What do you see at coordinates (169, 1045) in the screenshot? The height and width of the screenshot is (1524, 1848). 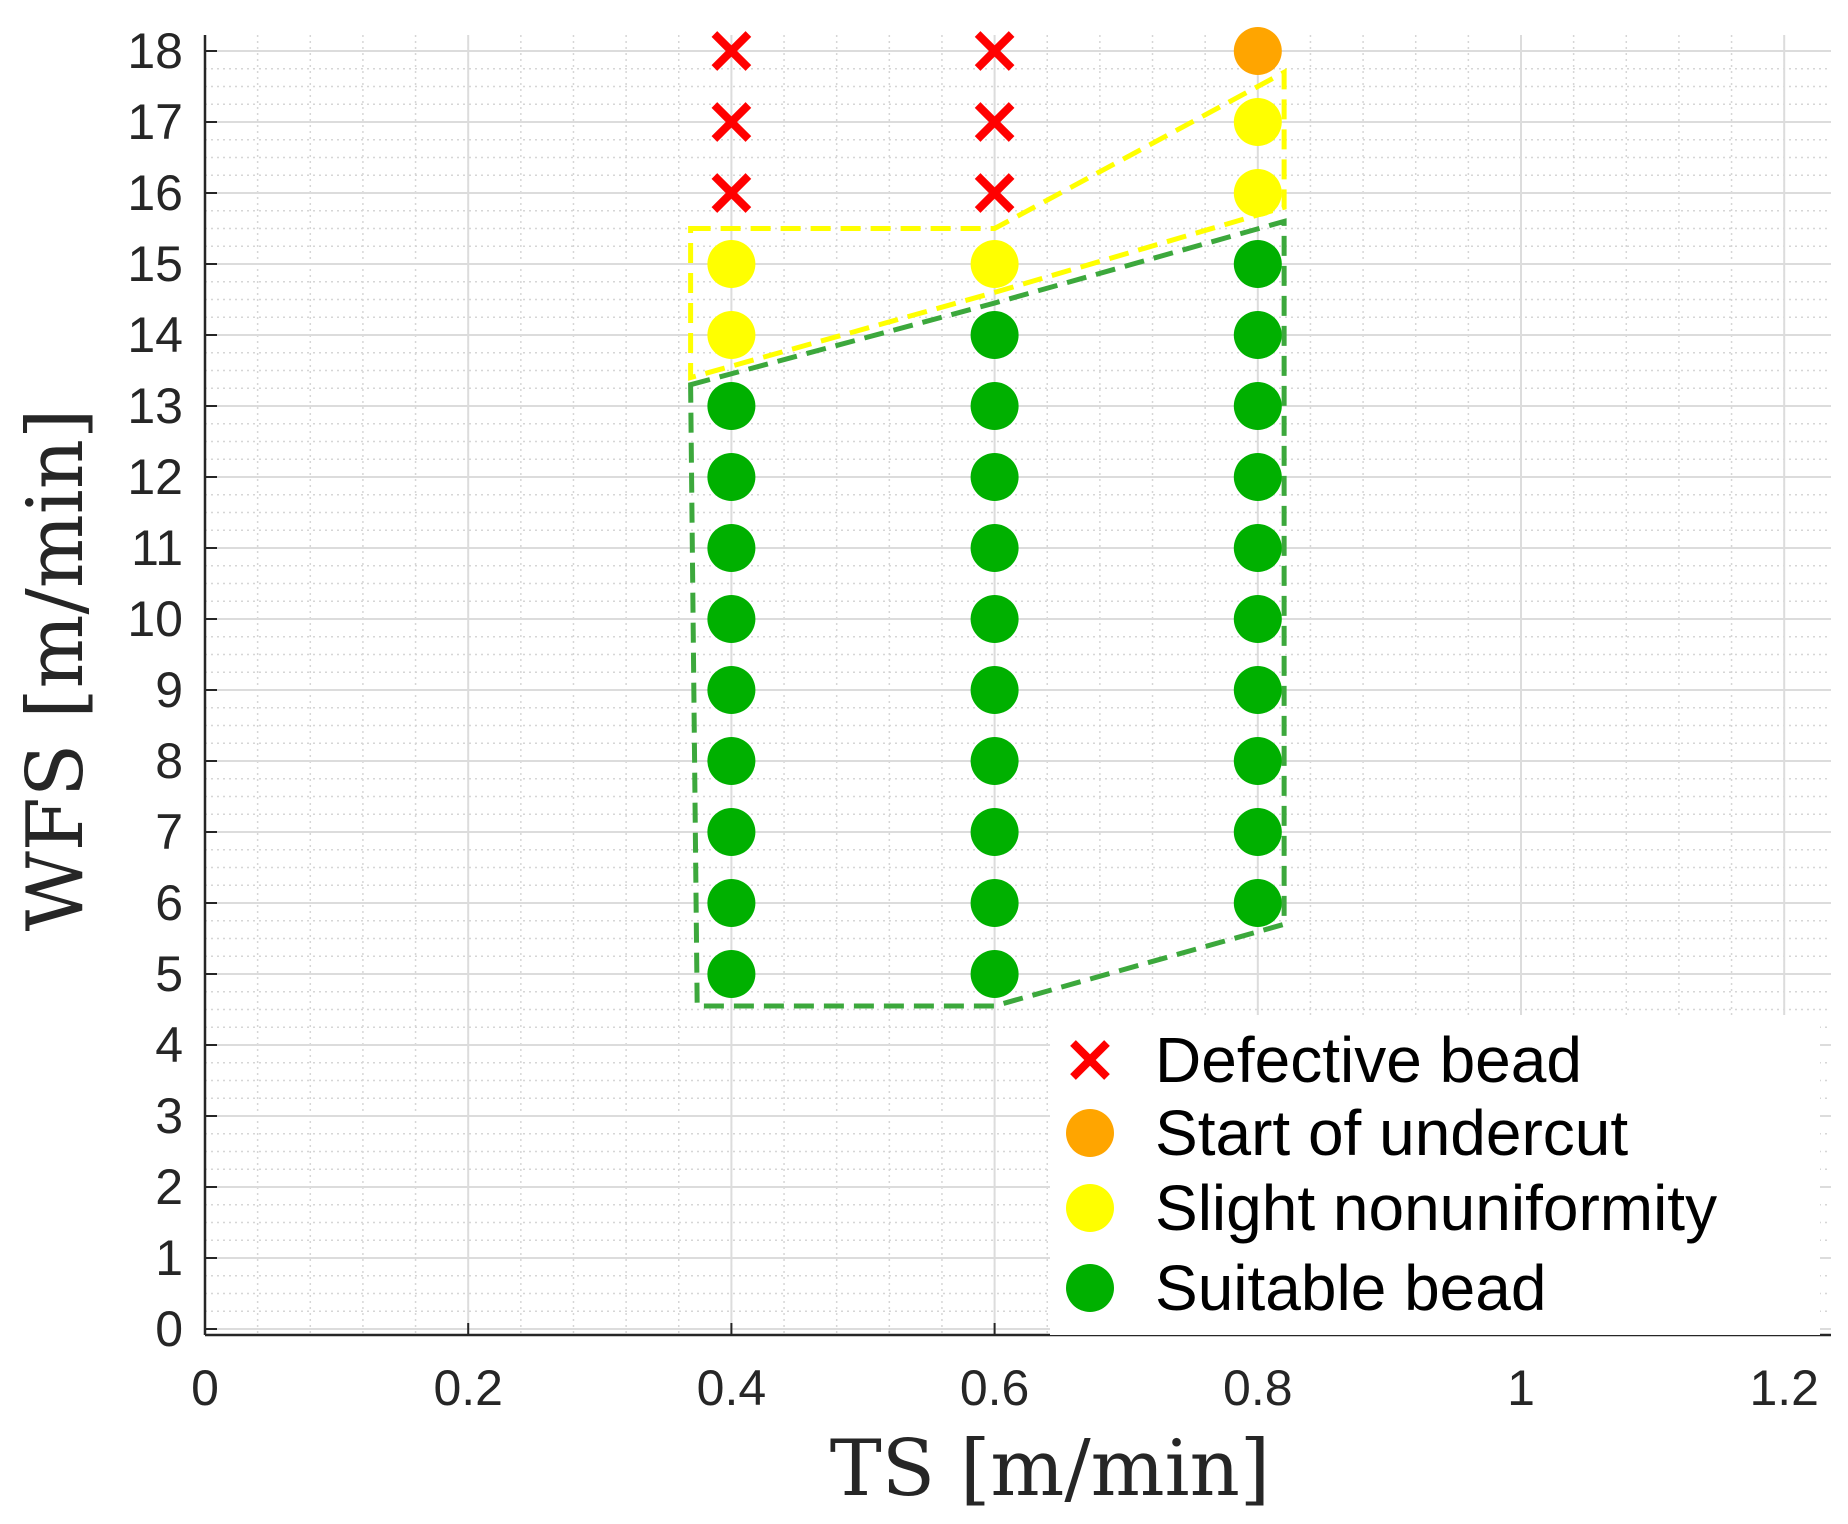 I see `y-tick-label: 4` at bounding box center [169, 1045].